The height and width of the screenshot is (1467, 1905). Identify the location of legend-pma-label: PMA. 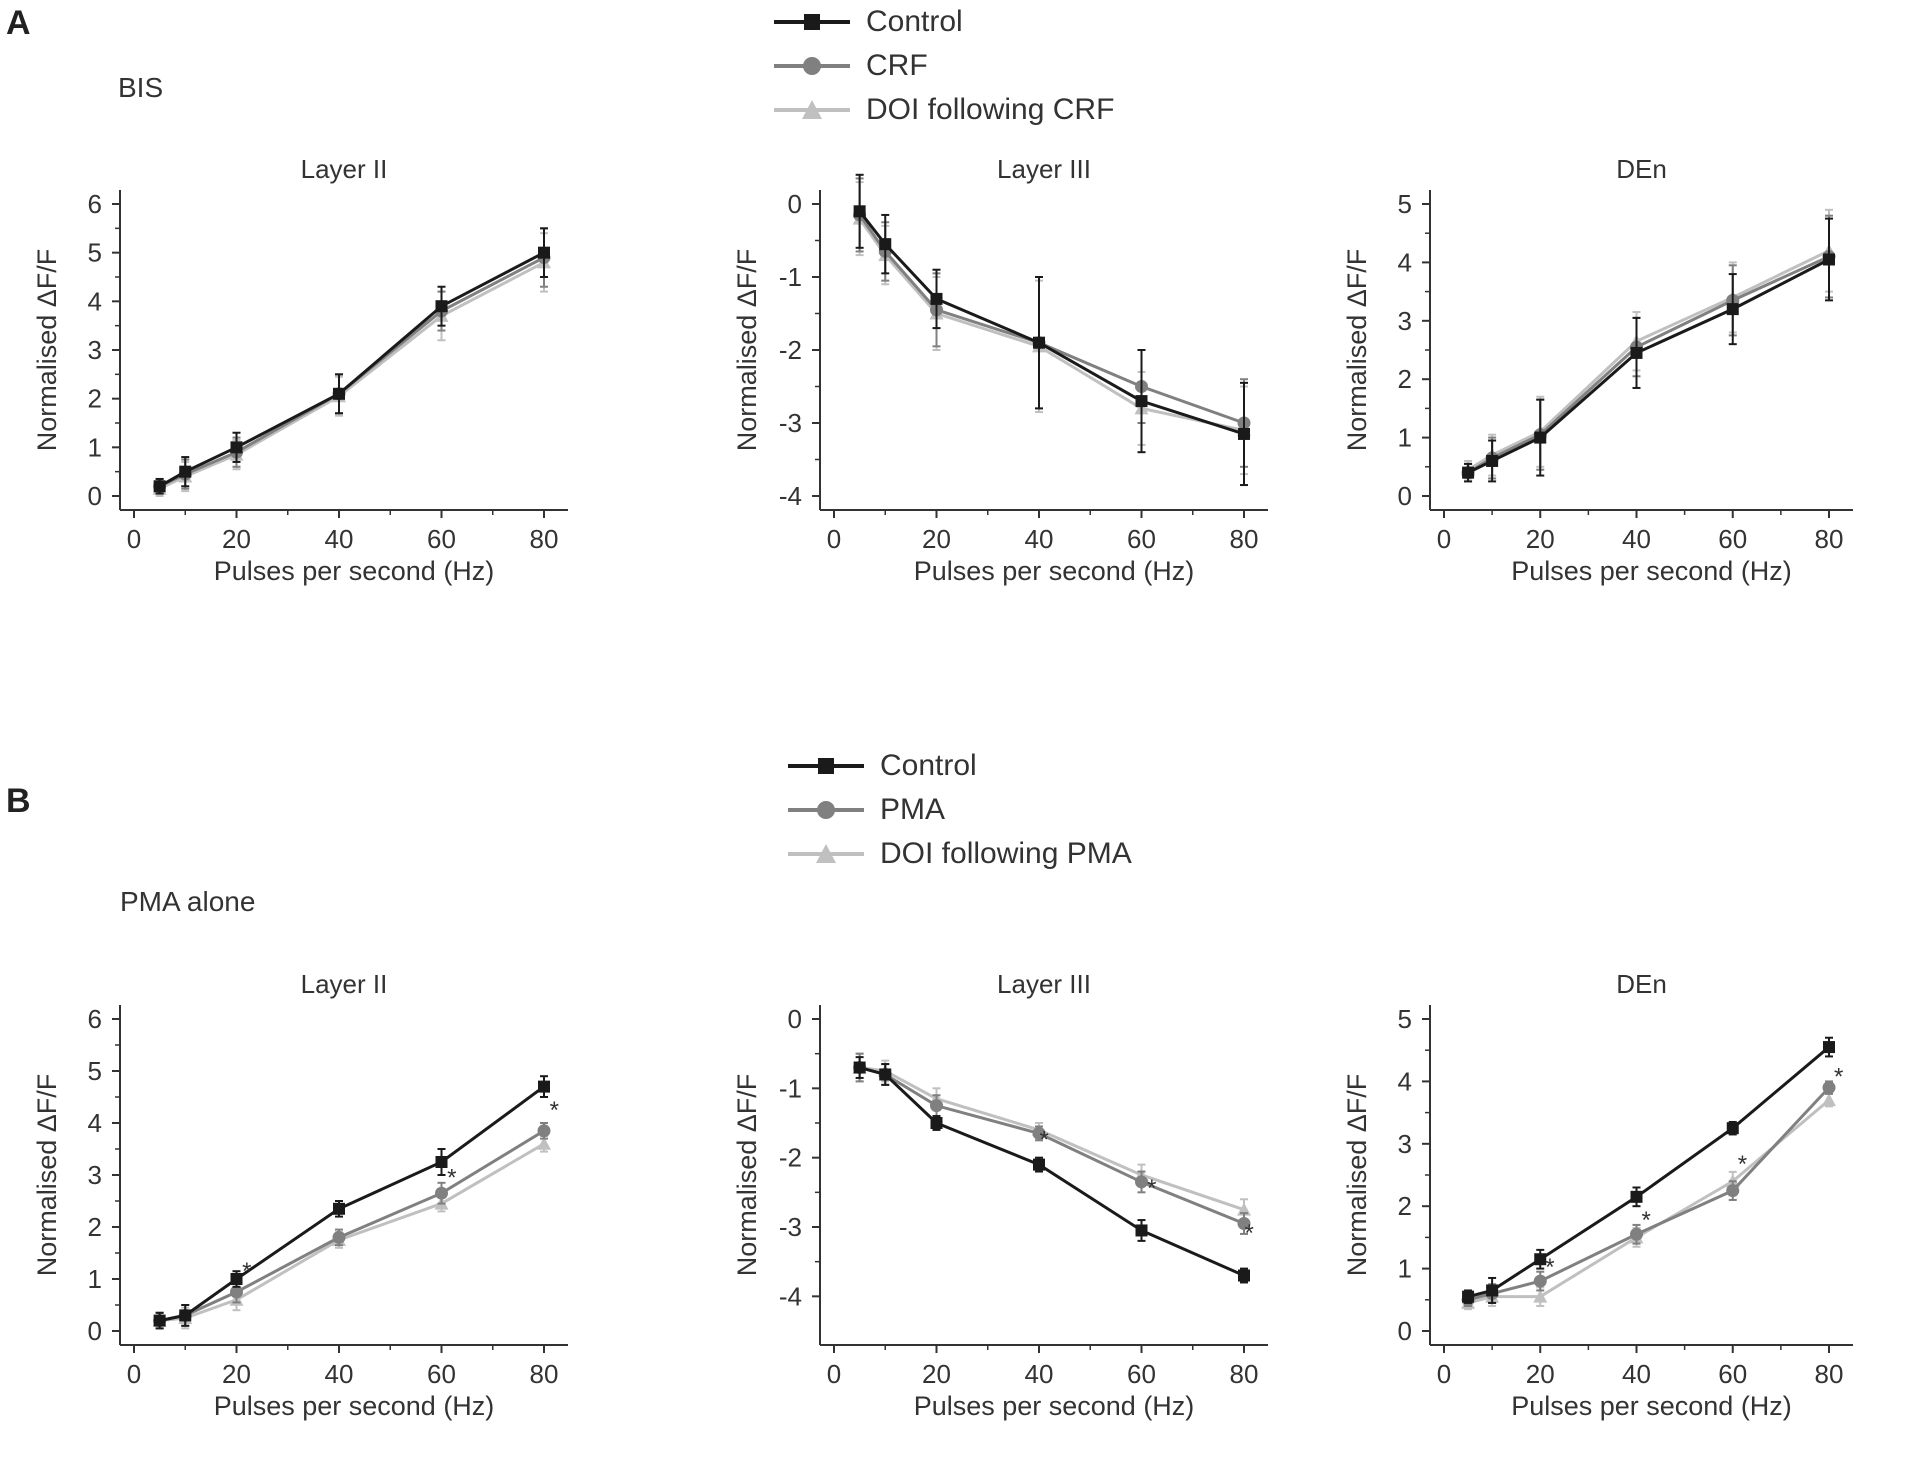
(913, 809).